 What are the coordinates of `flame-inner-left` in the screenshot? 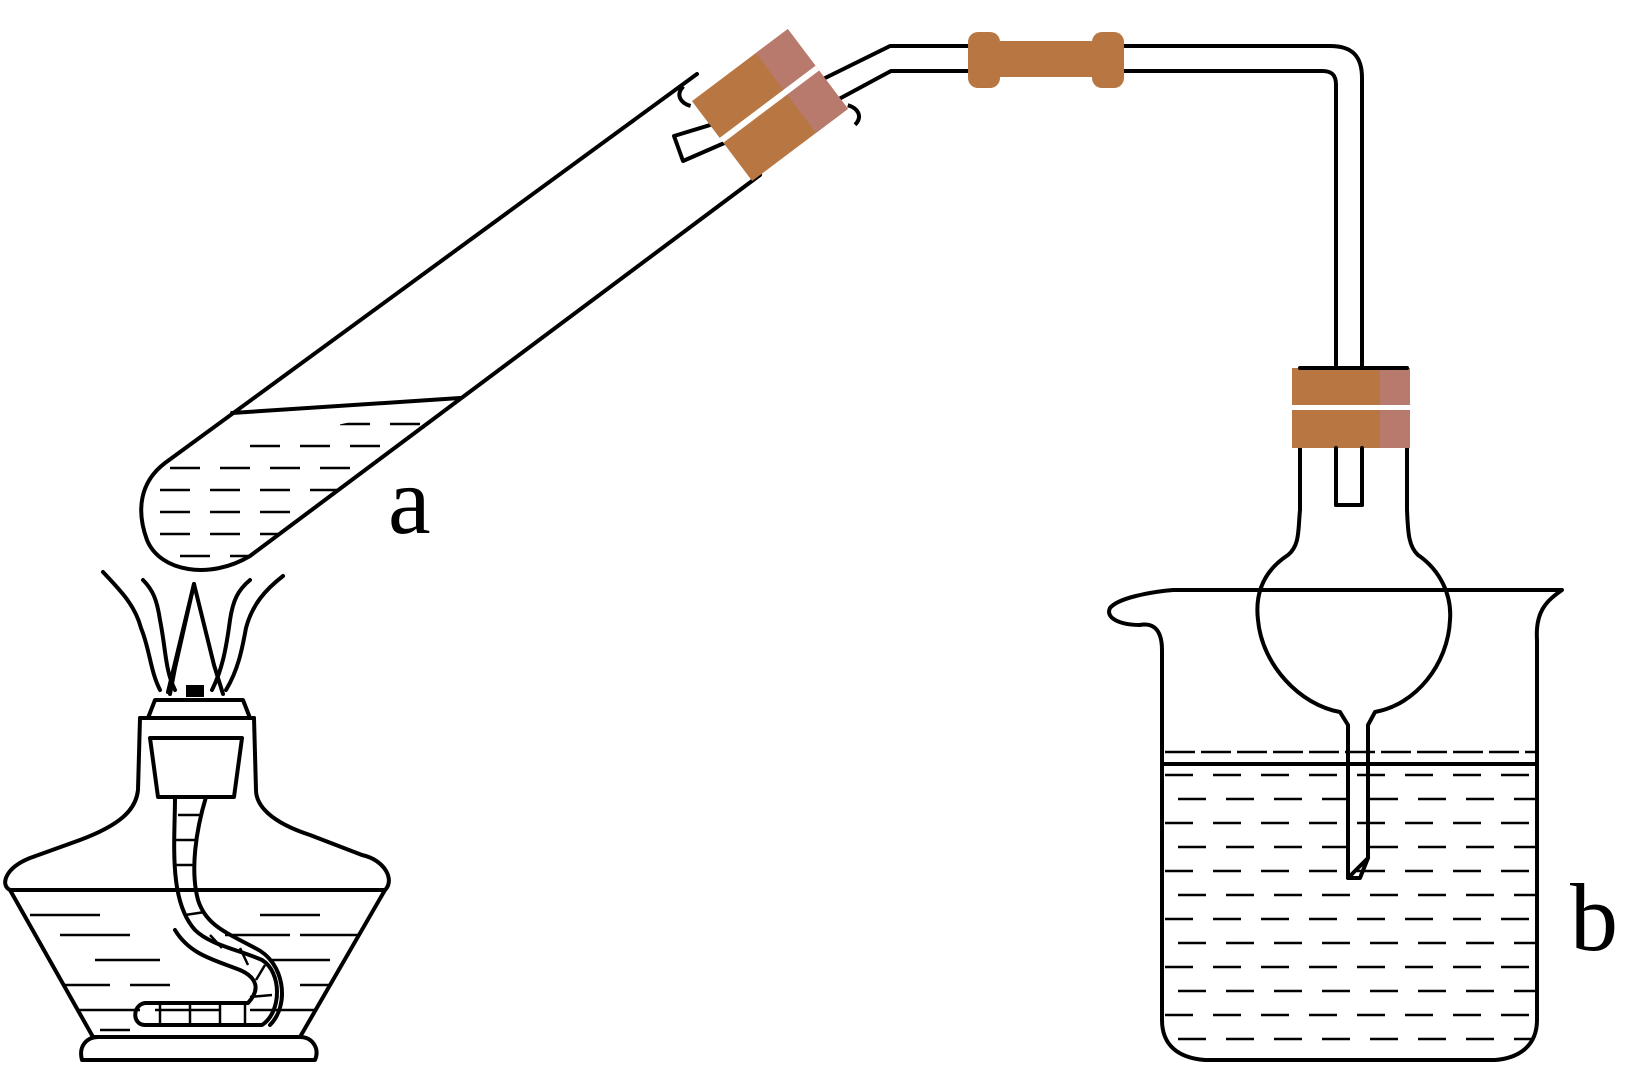 It's located at (182, 639).